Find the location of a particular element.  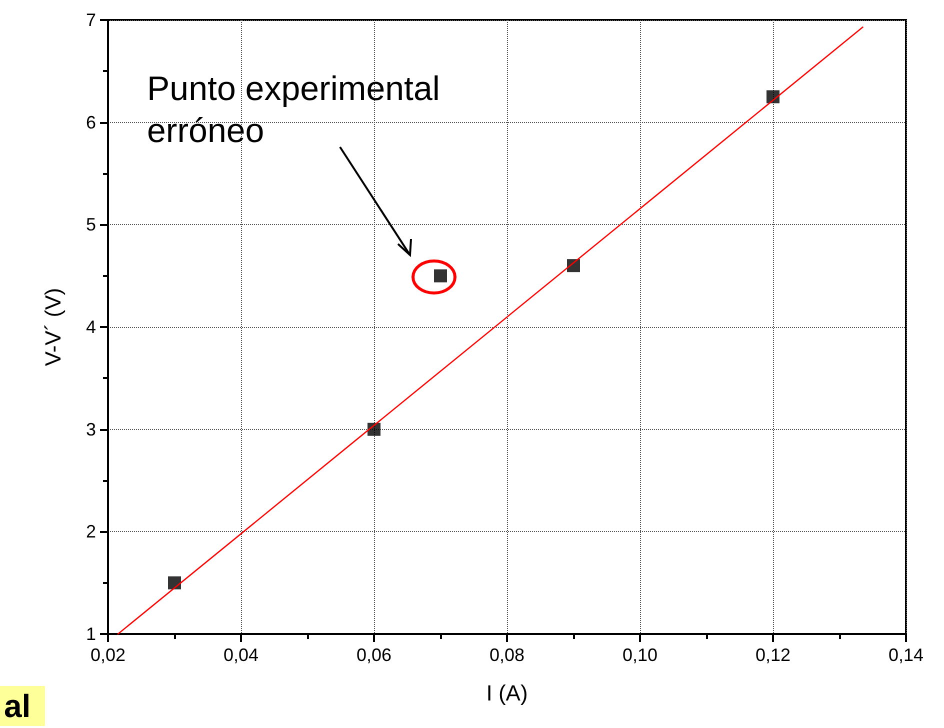

y-tick-label: 6 is located at coordinates (91, 122).